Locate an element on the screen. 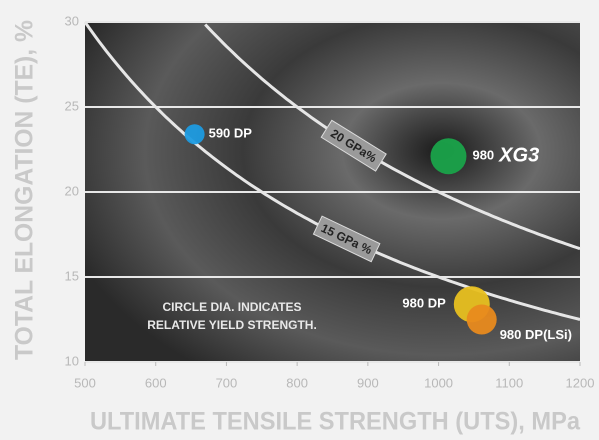 The image size is (599, 440). point-label: 980 is located at coordinates (483, 155).